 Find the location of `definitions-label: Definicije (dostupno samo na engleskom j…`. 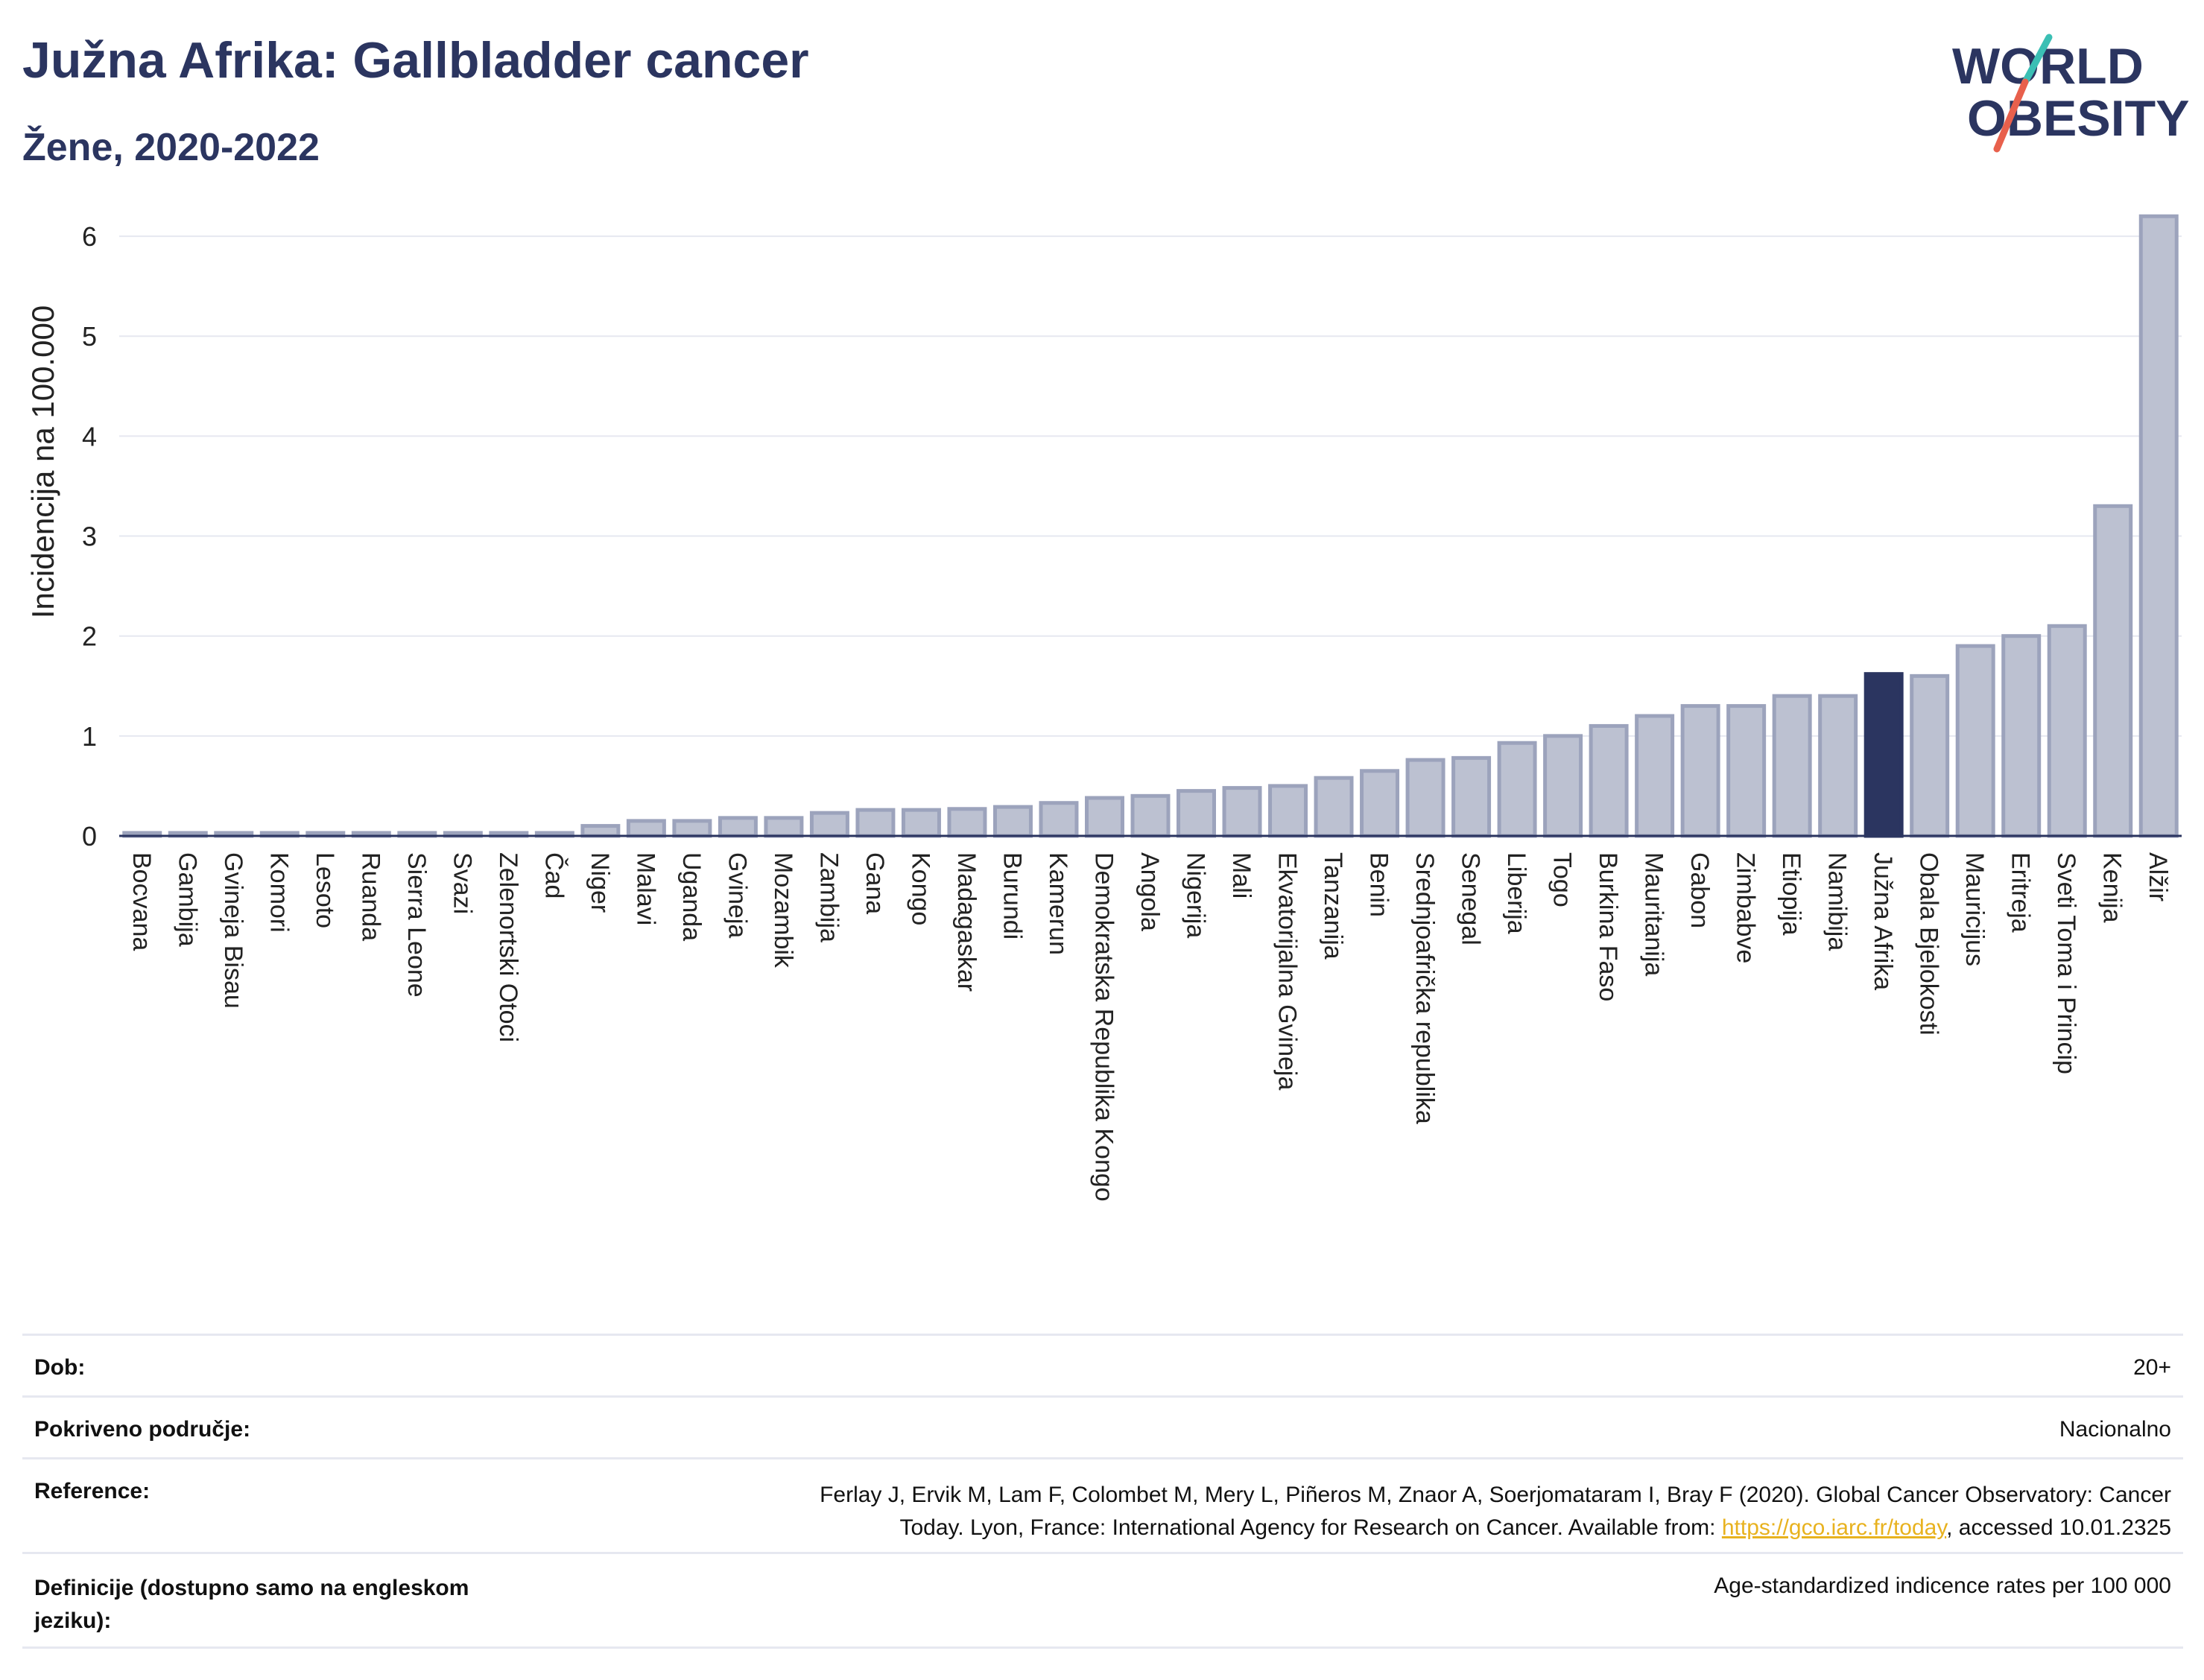

definitions-label: Definicije (dostupno samo na engleskom j… is located at coordinates (251, 1605).